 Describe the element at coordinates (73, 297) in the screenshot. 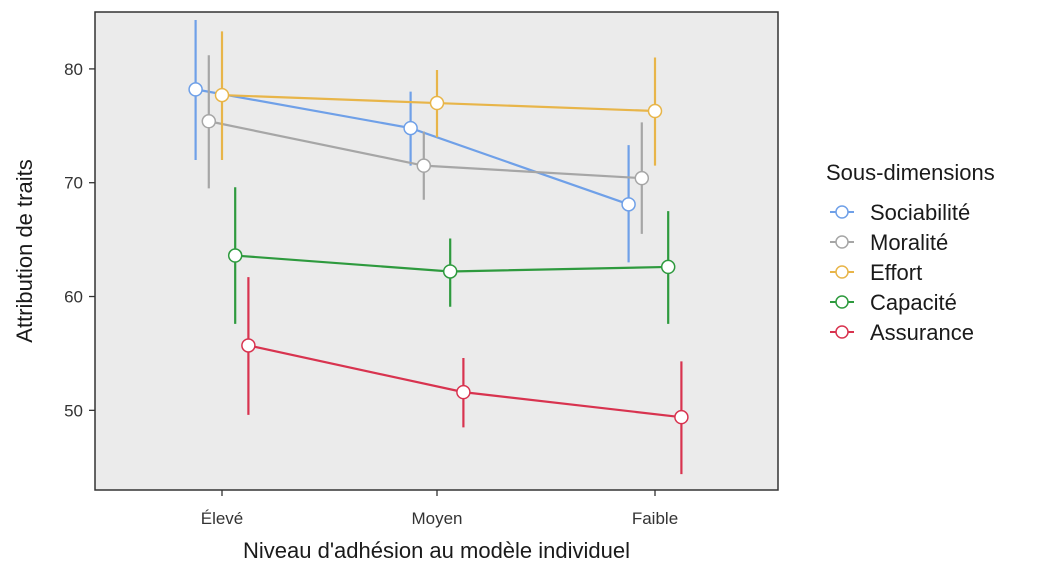

I see `y-tick-label: 60` at that location.